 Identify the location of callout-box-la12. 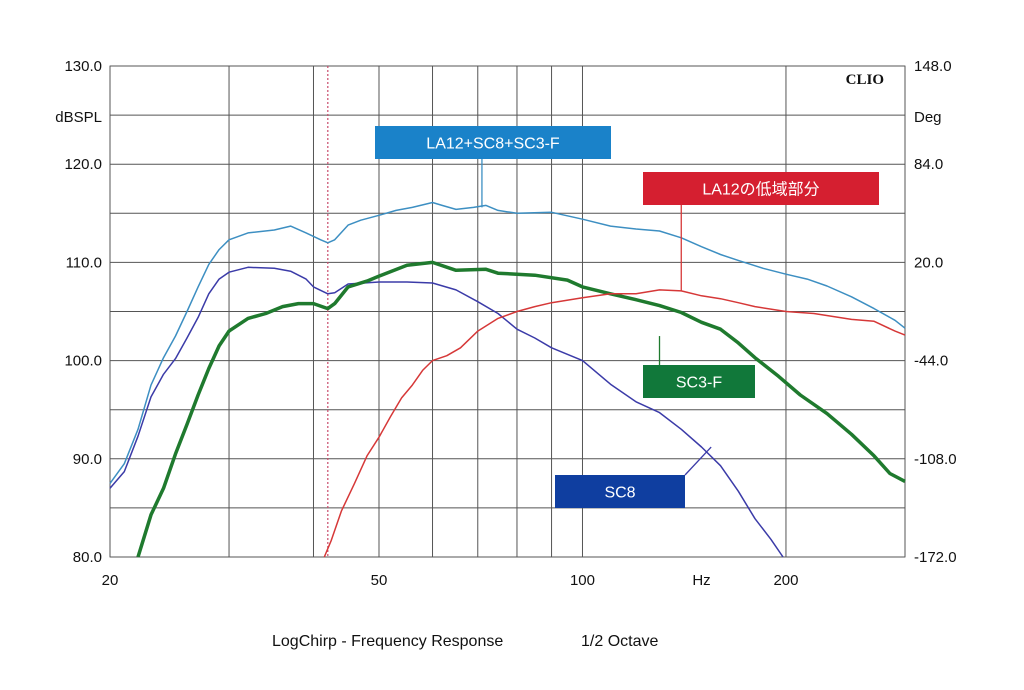
(761, 188).